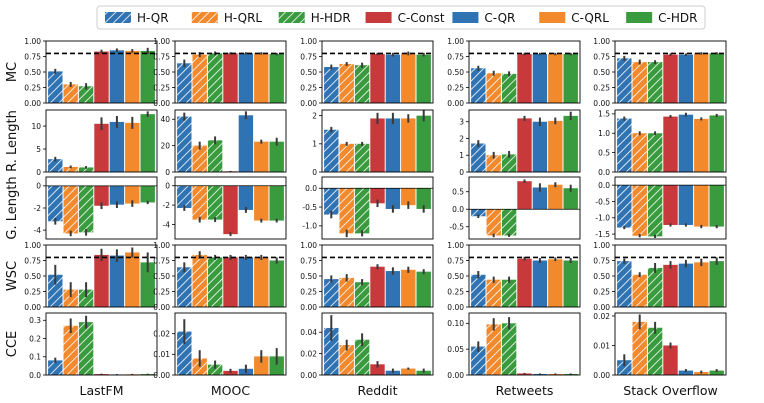 Image resolution: width=764 pixels, height=403 pixels. Describe the element at coordinates (309, 207) in the screenshot. I see `y-tick-label-2-2-1: -0.5` at that location.